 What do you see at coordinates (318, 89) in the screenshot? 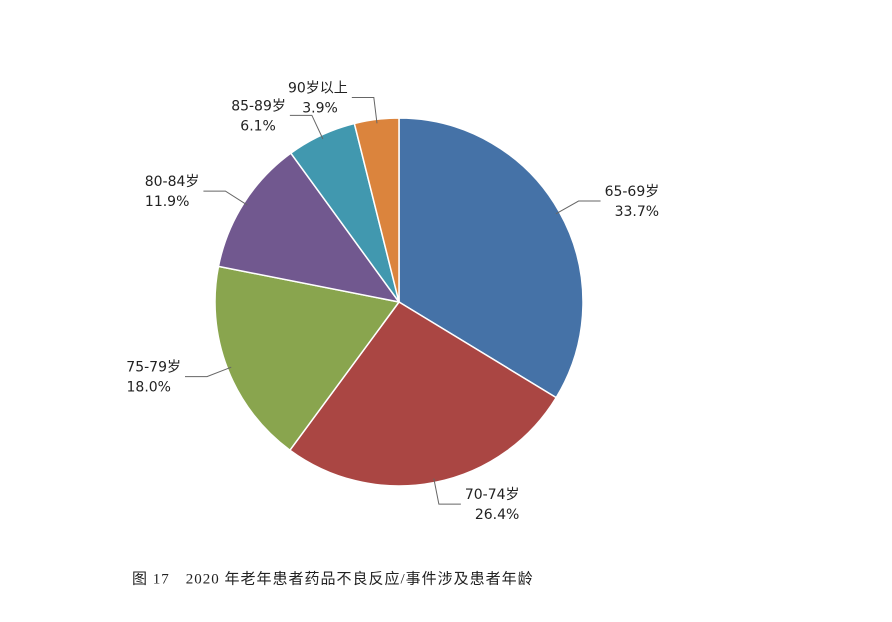
I see `slice-label: 90岁以上` at bounding box center [318, 89].